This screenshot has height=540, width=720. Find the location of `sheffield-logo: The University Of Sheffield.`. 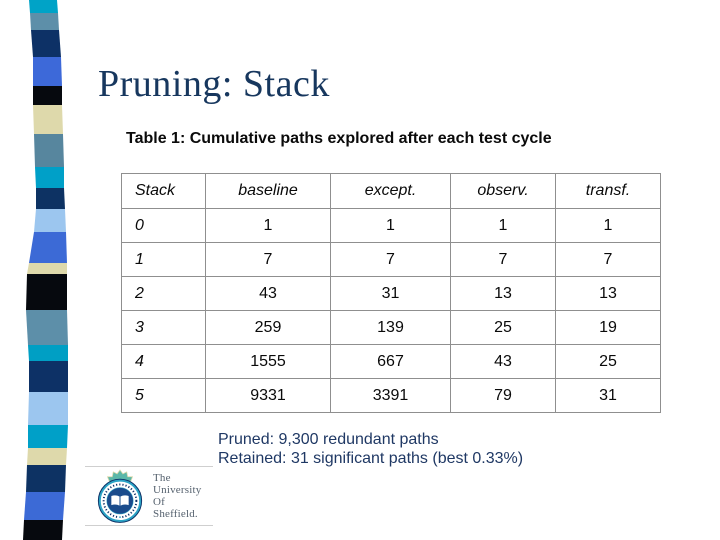

sheffield-logo: The University Of Sheffield. is located at coordinates (149, 496).